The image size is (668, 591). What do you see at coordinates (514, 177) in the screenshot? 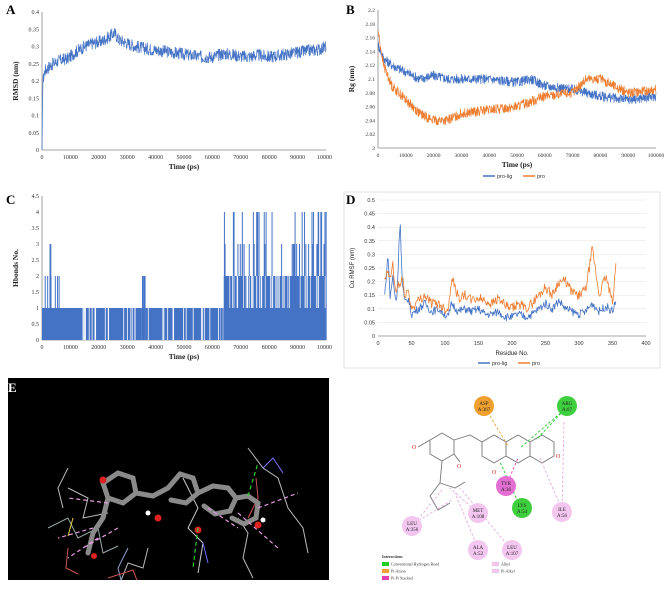
I see `chart-legend: pro-lig pro` at bounding box center [514, 177].